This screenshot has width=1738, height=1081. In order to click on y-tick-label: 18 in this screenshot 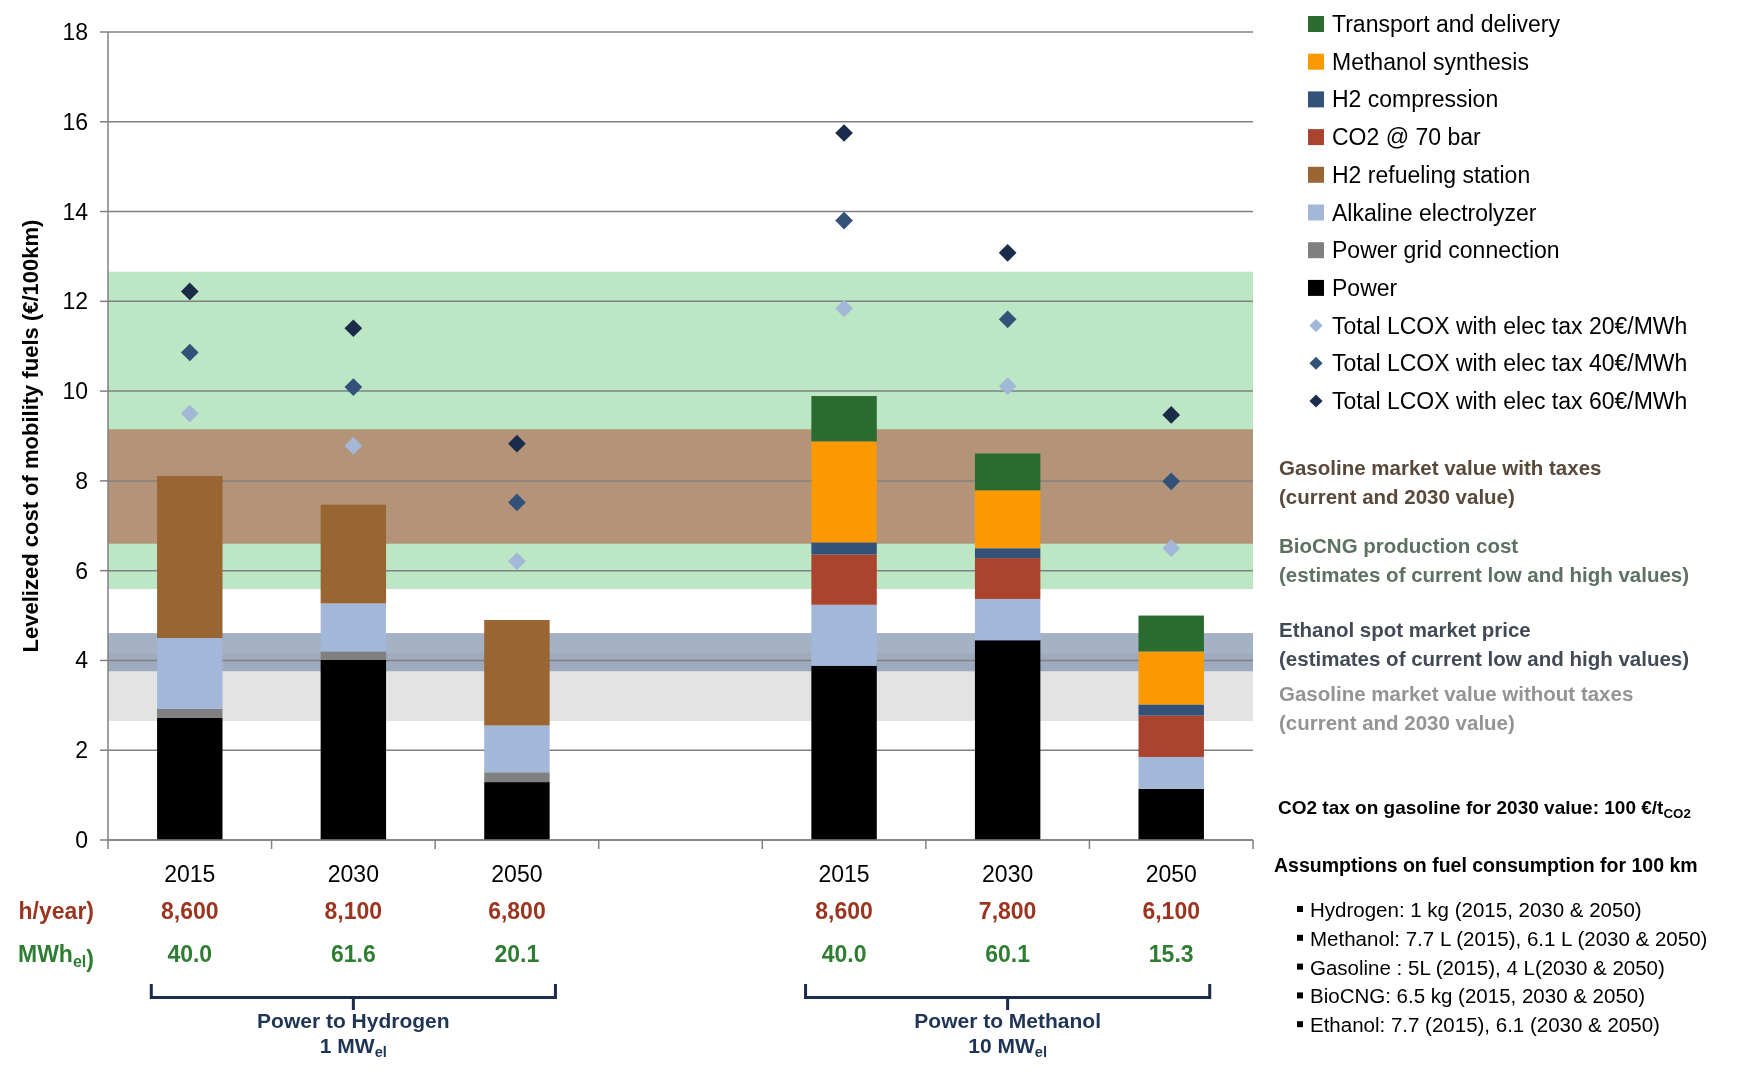, I will do `click(75, 32)`.